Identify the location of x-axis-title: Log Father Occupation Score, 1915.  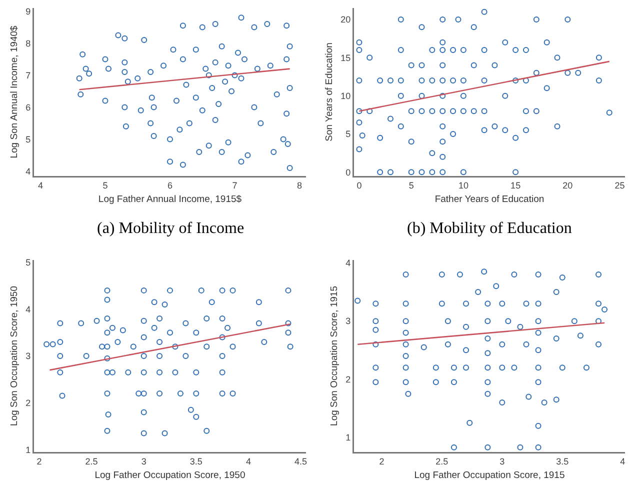
(489, 476).